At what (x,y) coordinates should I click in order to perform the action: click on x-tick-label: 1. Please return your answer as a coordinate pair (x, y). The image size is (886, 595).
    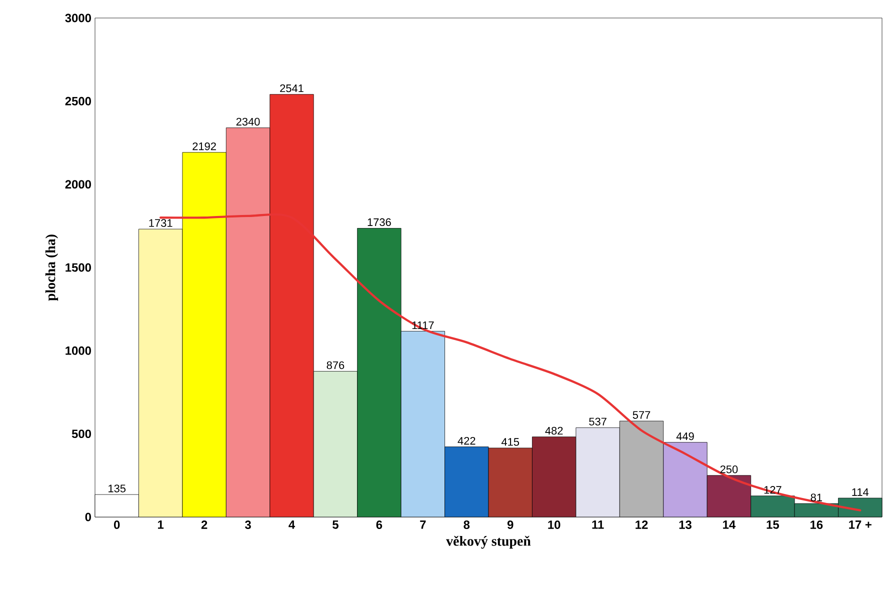
    Looking at the image, I should click on (161, 524).